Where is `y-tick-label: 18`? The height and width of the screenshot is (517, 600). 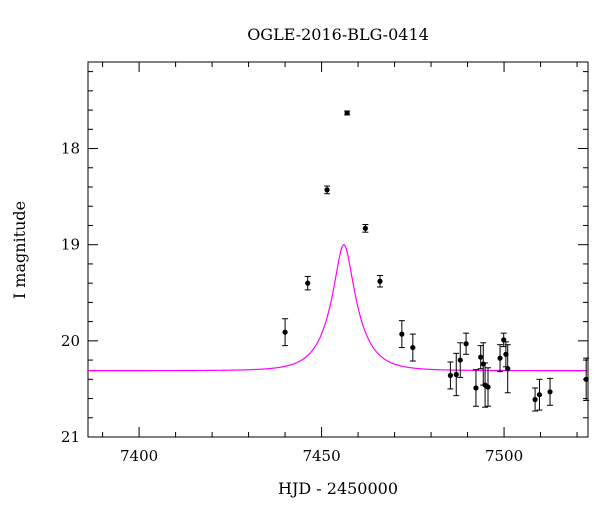
y-tick-label: 18 is located at coordinates (70, 149).